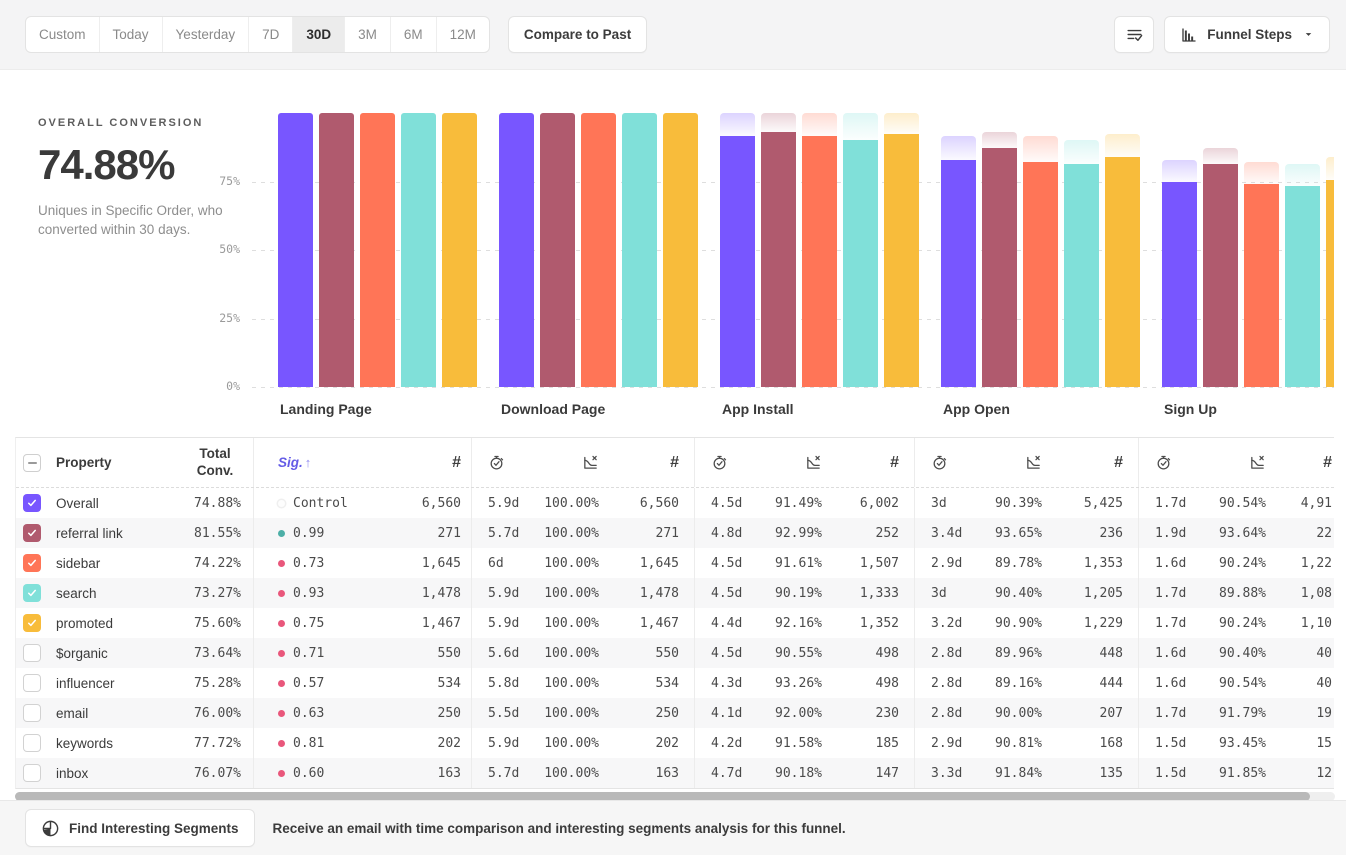  I want to click on chart-type-label: Funnel Steps, so click(1249, 34).